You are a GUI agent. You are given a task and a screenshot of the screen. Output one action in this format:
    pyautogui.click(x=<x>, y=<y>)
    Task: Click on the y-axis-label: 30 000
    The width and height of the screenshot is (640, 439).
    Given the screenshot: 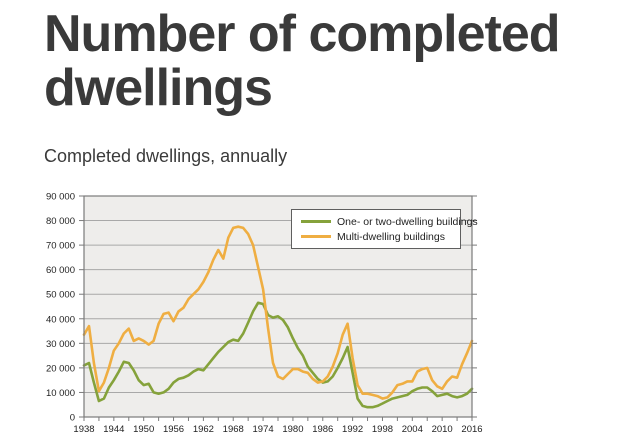 What is the action you would take?
    pyautogui.click(x=60, y=344)
    